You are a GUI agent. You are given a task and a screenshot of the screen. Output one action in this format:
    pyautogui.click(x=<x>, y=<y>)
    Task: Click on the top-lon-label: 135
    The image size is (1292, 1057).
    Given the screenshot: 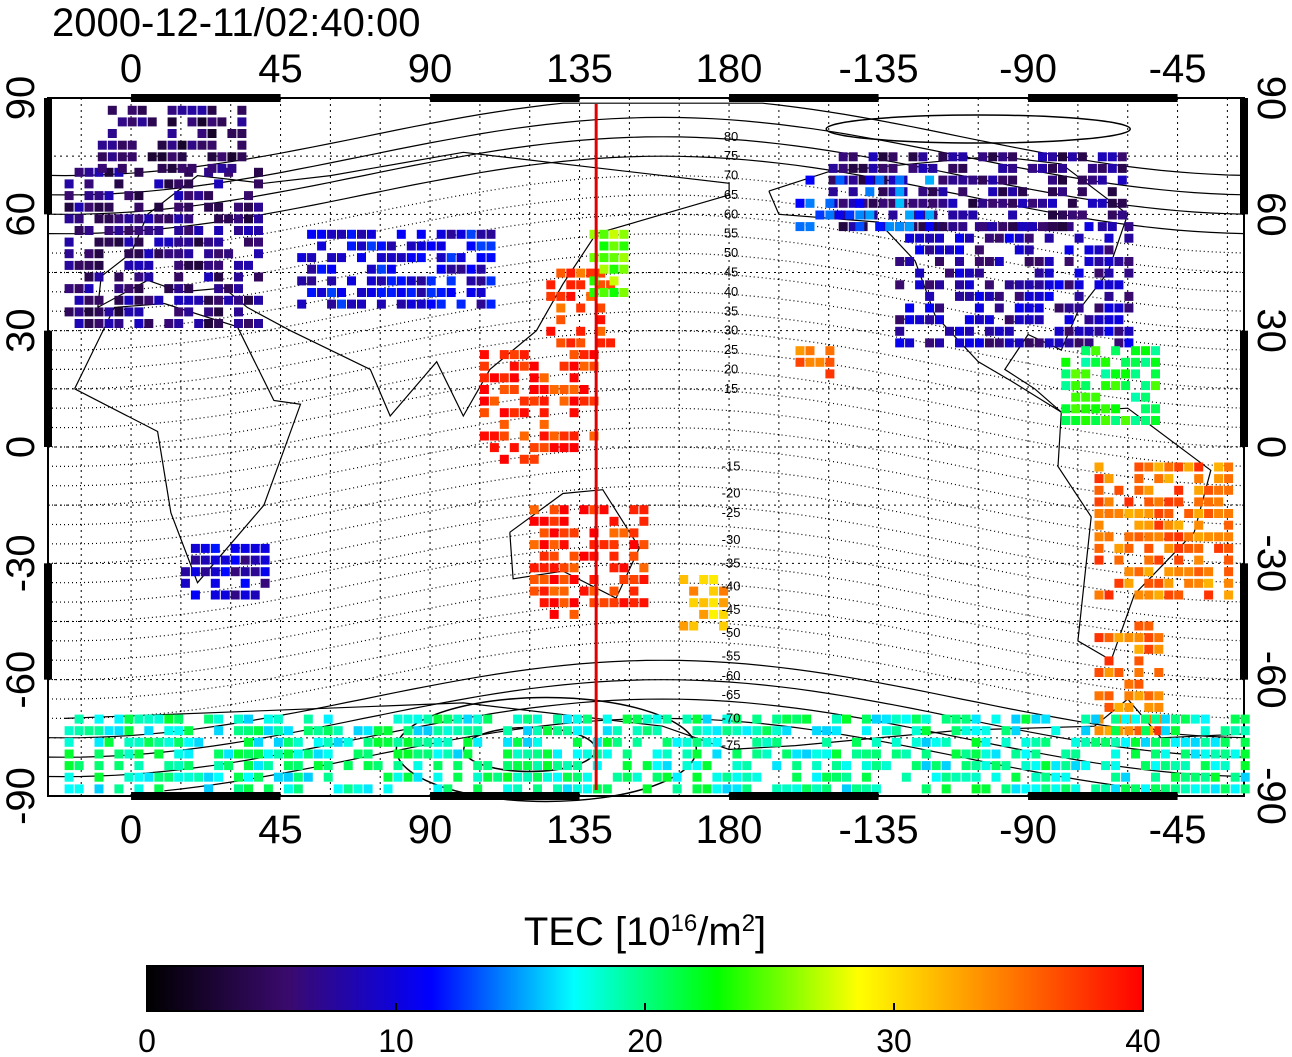 What is the action you would take?
    pyautogui.click(x=579, y=69)
    